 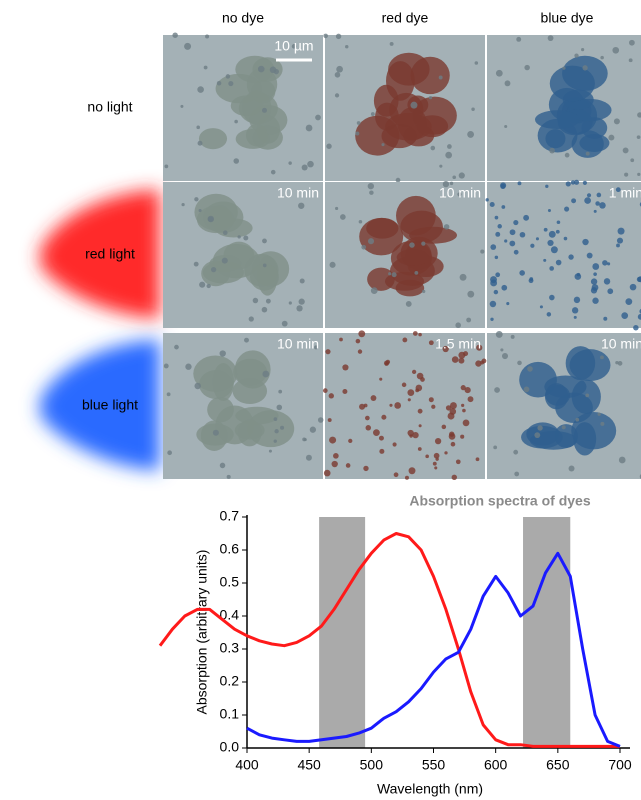 I want to click on light-band, so click(x=342, y=632).